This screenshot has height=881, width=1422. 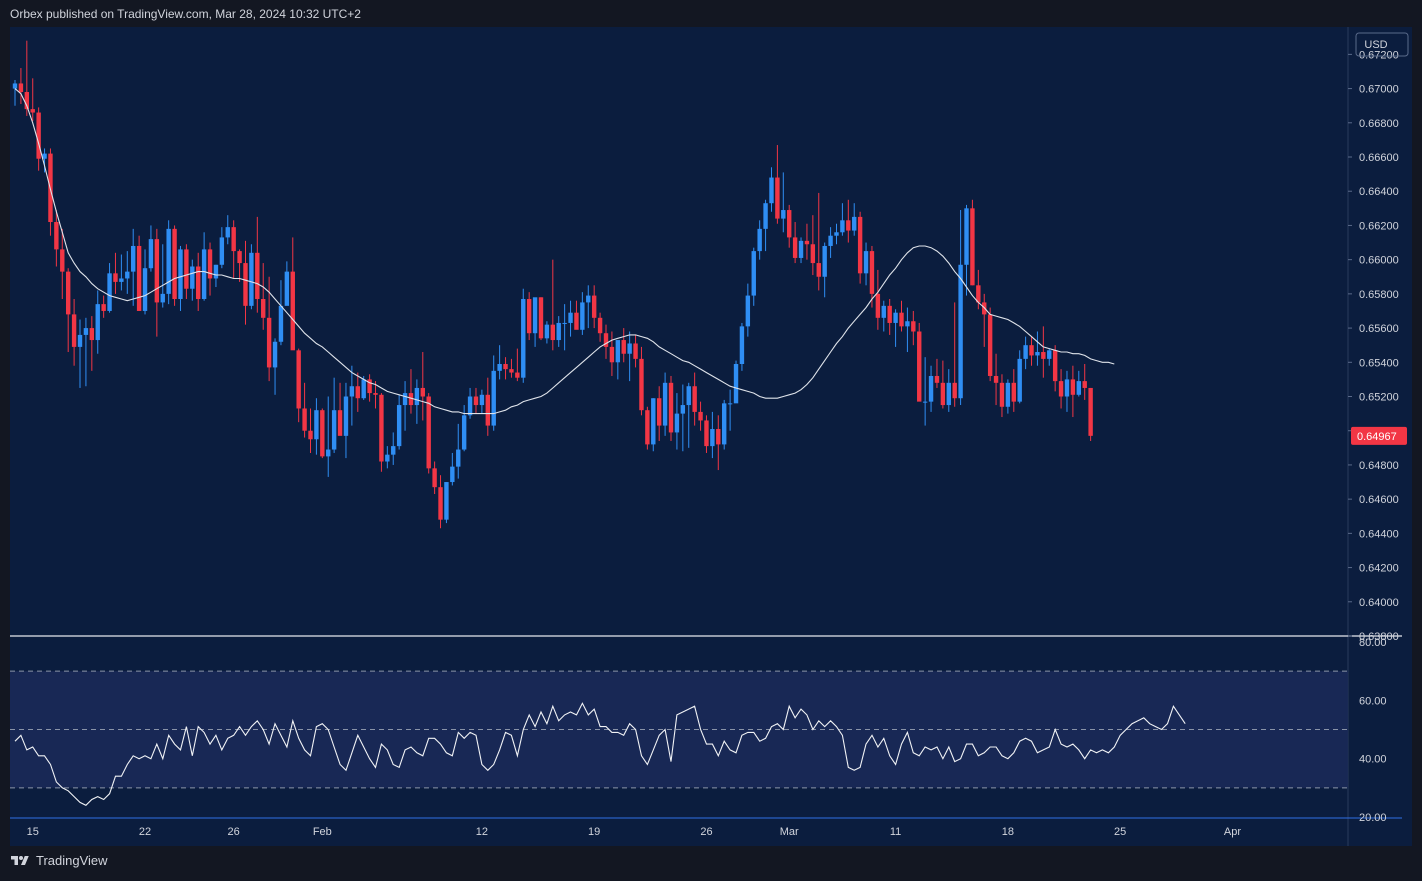 I want to click on oscillator-tick-label: 60.00, so click(x=1373, y=701).